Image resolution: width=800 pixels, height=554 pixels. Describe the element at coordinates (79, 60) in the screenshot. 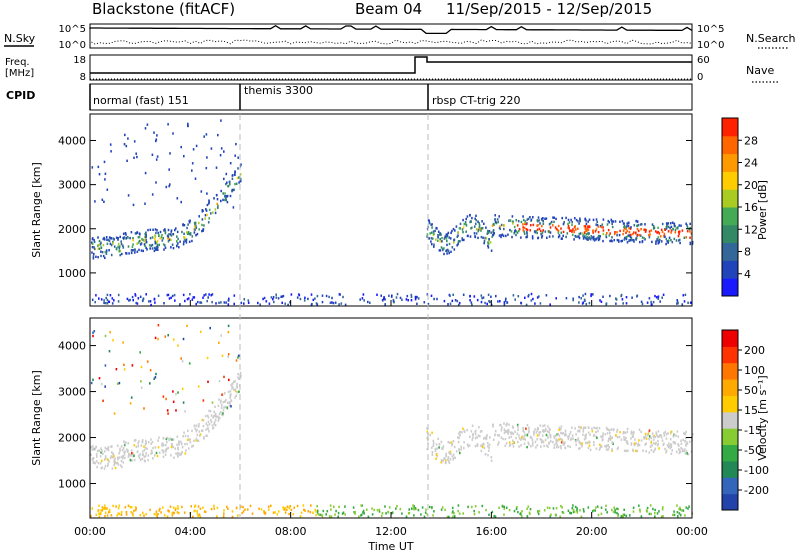

I see `freq-left-top: 18` at that location.